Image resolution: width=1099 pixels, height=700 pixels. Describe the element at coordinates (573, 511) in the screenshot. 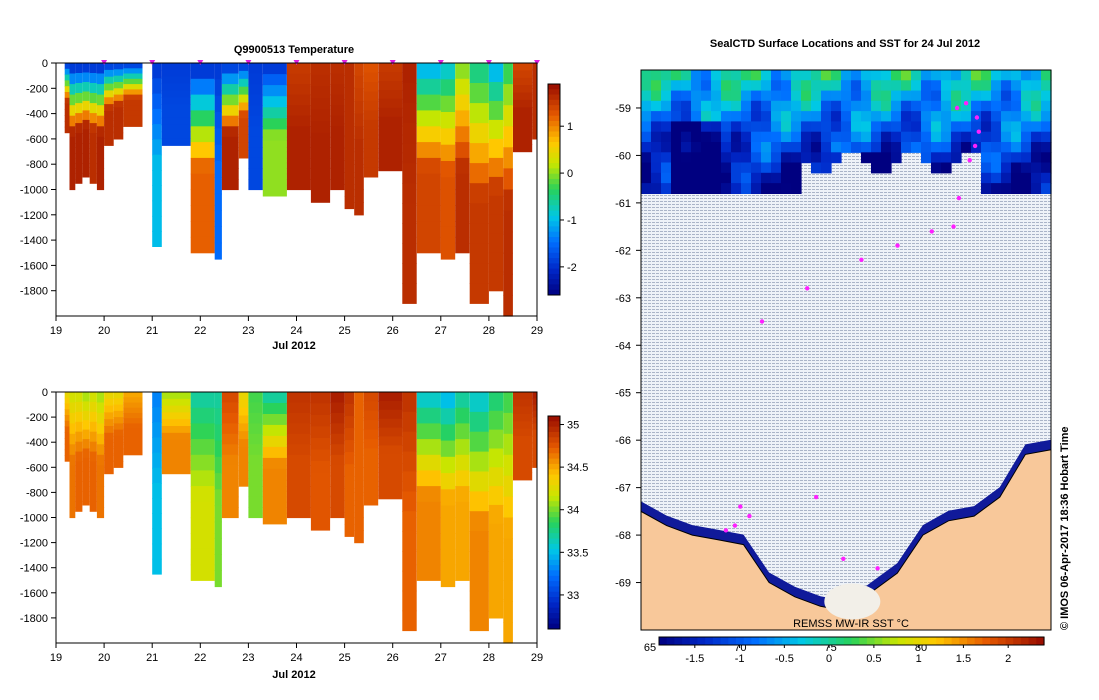

I see `colorbar-tick-label: 34` at that location.